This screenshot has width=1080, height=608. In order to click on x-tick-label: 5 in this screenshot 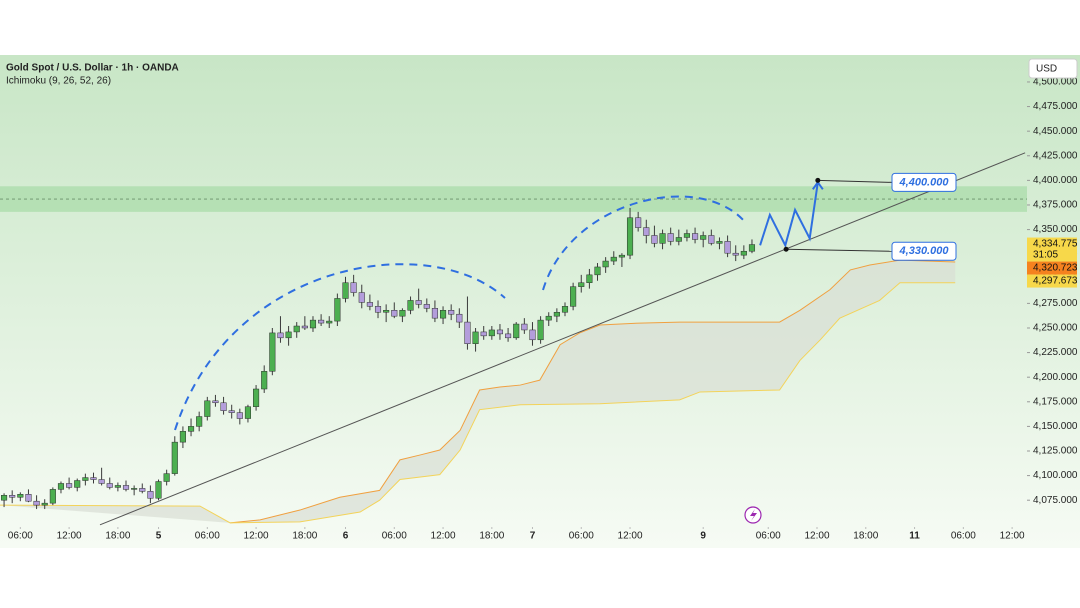, I will do `click(159, 536)`.